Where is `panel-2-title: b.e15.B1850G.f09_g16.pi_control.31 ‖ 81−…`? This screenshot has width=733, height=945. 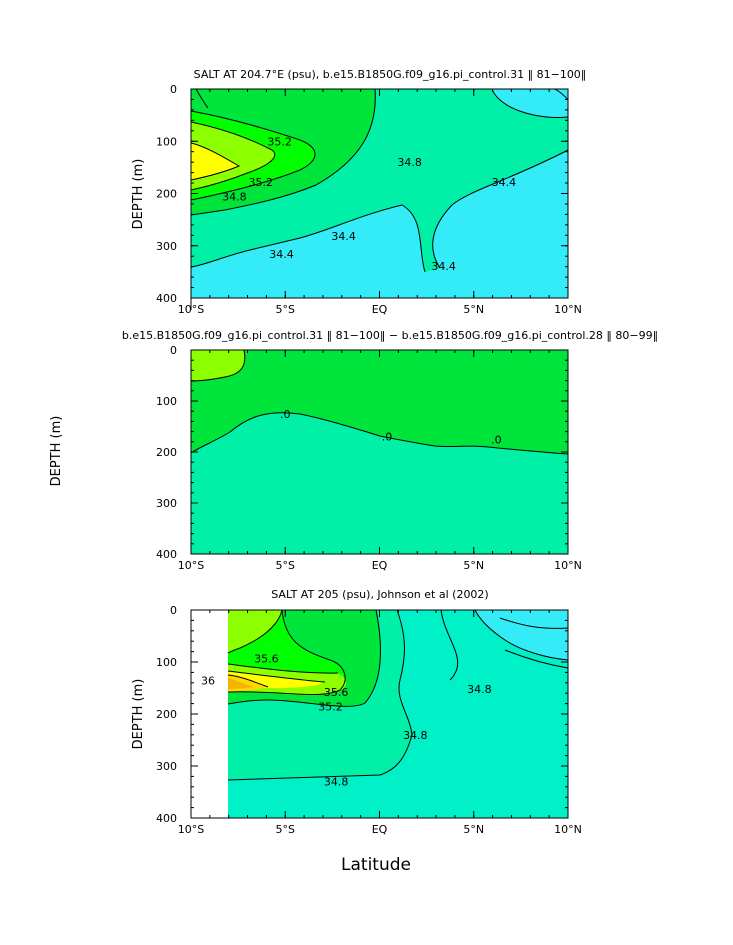 panel-2-title: b.e15.B1850G.f09_g16.pi_control.31 ‖ 81−… is located at coordinates (390, 335).